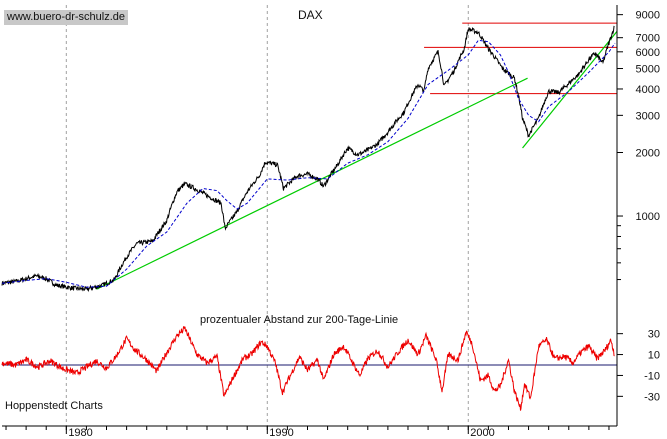 This screenshot has height=439, width=667. What do you see at coordinates (648, 217) in the screenshot?
I see `price-tick-label: 1000` at bounding box center [648, 217].